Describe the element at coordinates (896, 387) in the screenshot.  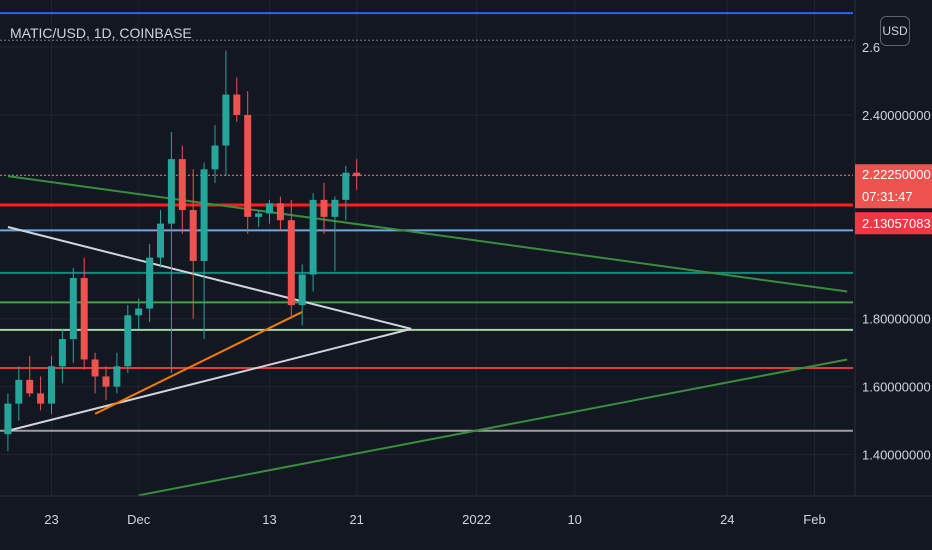
I see `price-tick-label: 1.60000000` at that location.